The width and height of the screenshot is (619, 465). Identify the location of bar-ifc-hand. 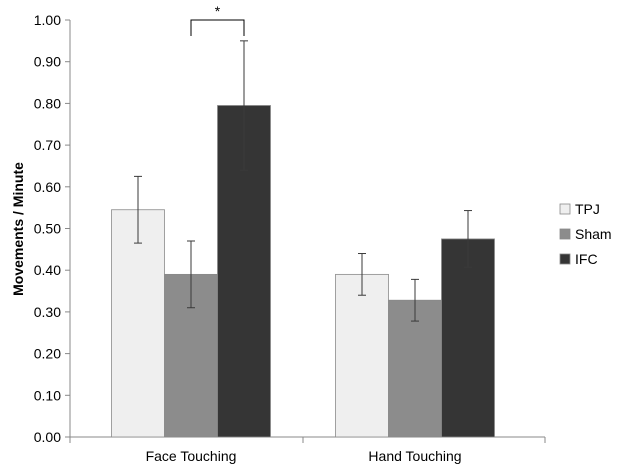
(468, 338).